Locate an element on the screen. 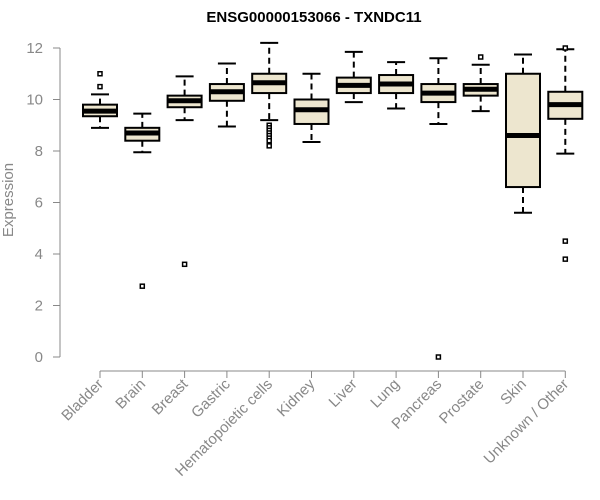 Image resolution: width=600 pixels, height=500 pixels. box-breast is located at coordinates (184, 171).